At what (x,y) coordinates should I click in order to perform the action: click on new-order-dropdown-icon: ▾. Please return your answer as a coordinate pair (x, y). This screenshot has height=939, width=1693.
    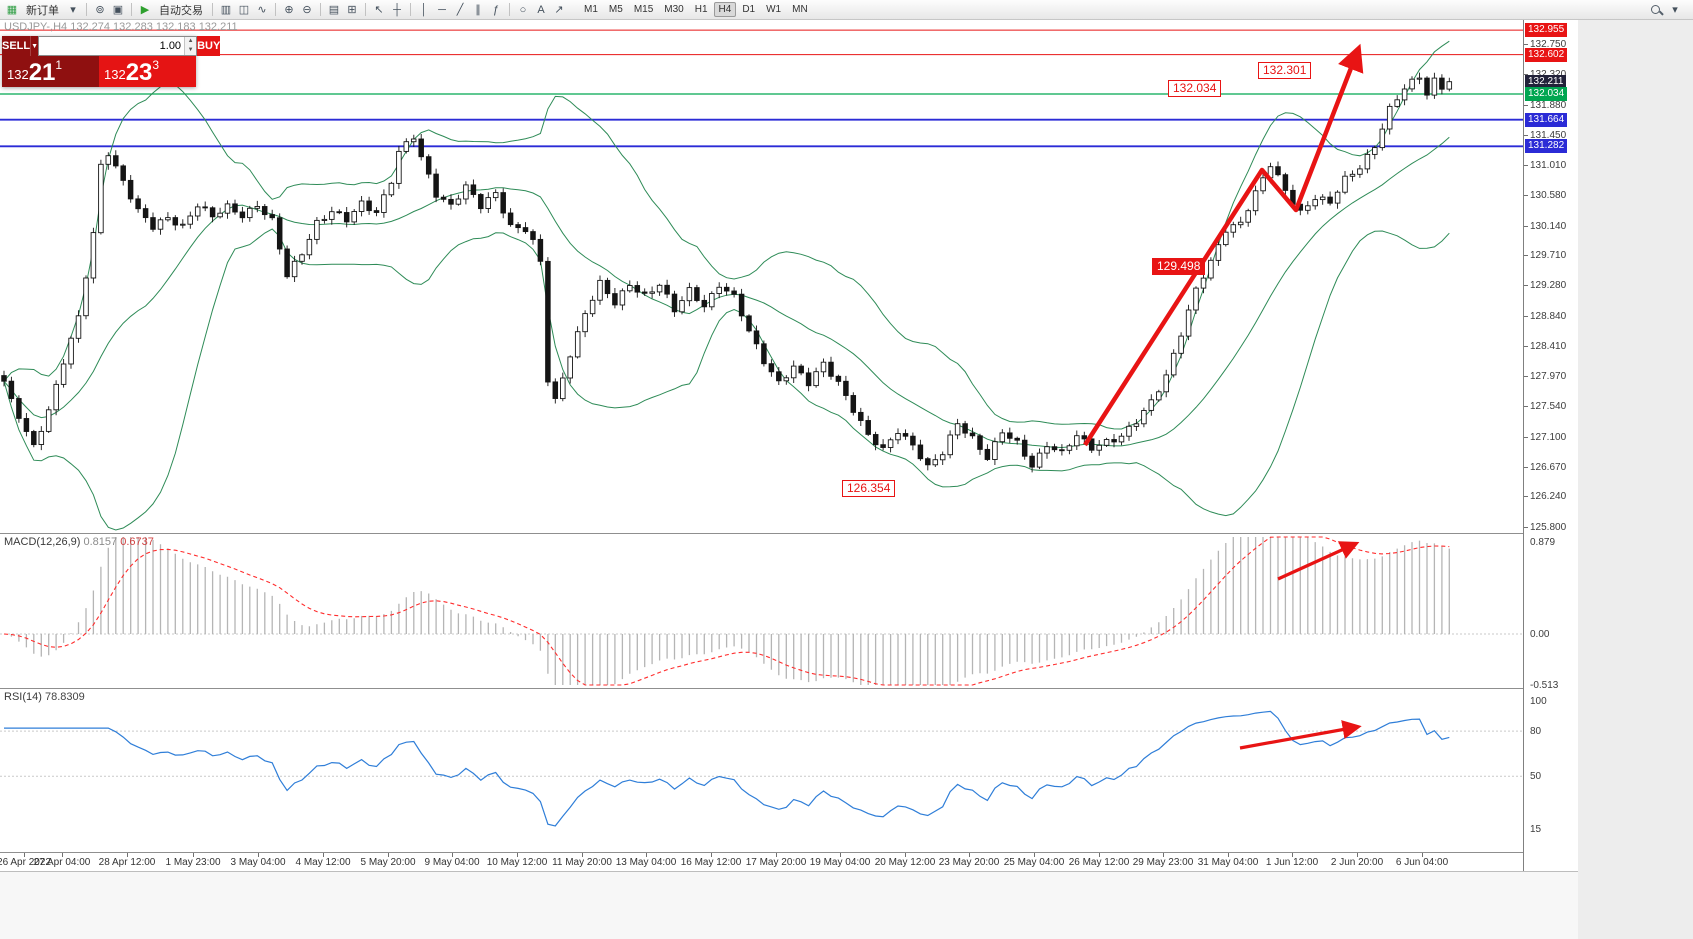
    Looking at the image, I should click on (73, 9).